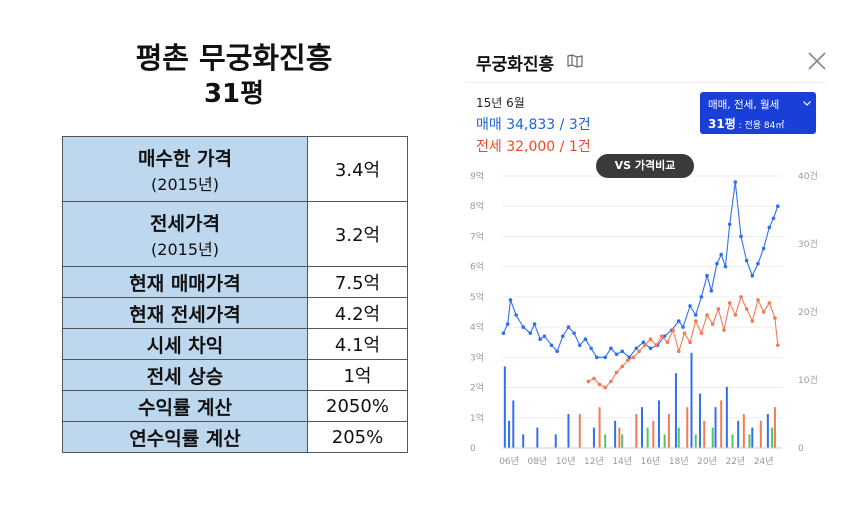  What do you see at coordinates (477, 267) in the screenshot?
I see `y-left-tick-label: 6억` at bounding box center [477, 267].